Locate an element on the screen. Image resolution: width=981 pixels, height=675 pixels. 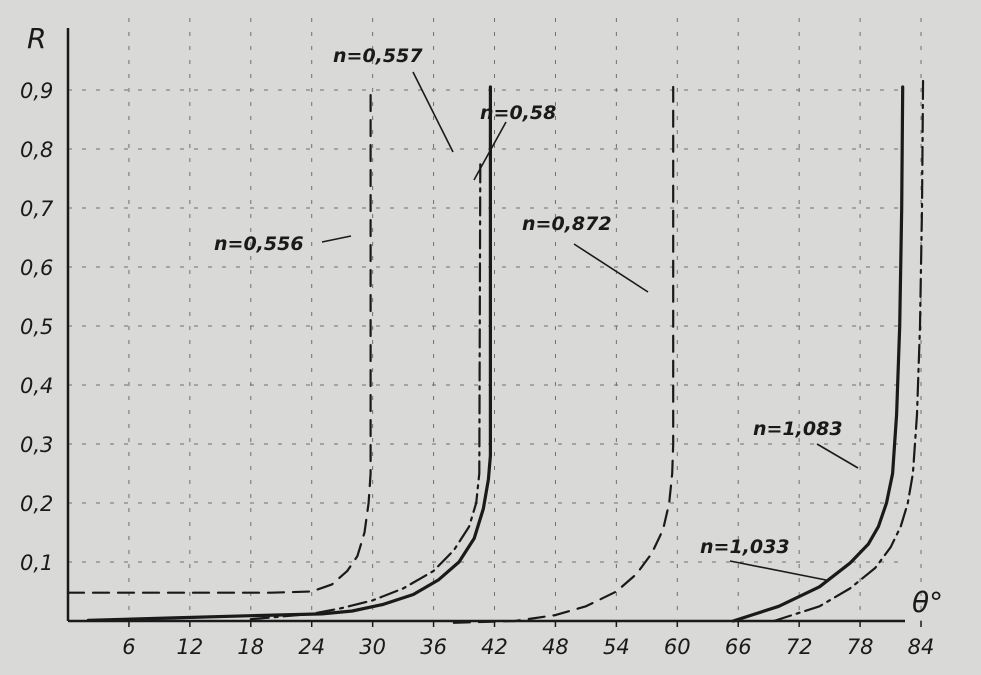
annotation-label: n=0,58 is located at coordinates (518, 113).